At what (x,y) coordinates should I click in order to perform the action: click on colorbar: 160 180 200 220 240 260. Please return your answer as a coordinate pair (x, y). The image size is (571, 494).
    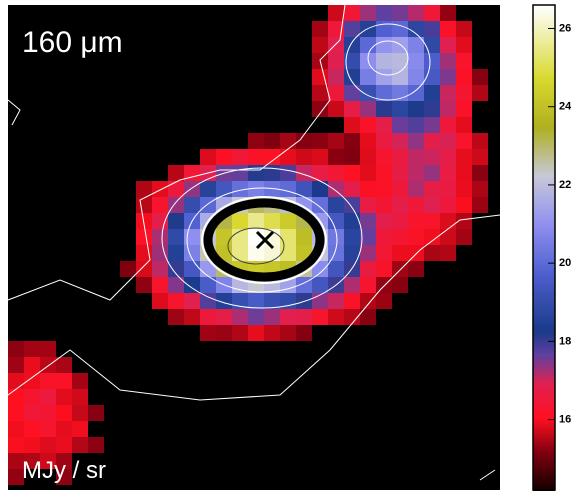
    Looking at the image, I should click on (552, 248).